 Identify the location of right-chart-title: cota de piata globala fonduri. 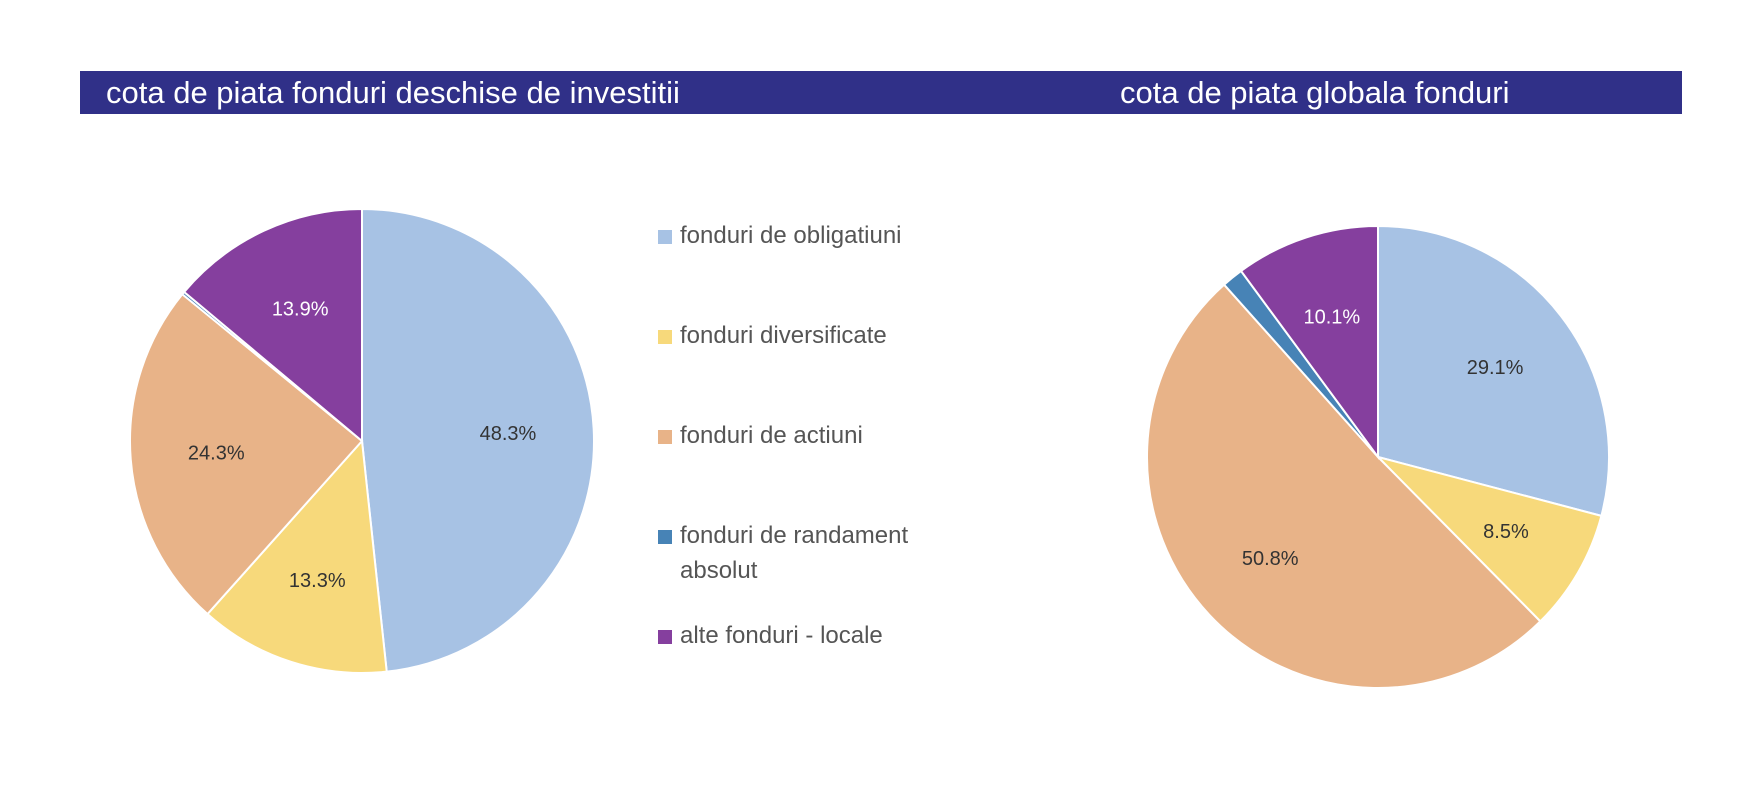
(1315, 92).